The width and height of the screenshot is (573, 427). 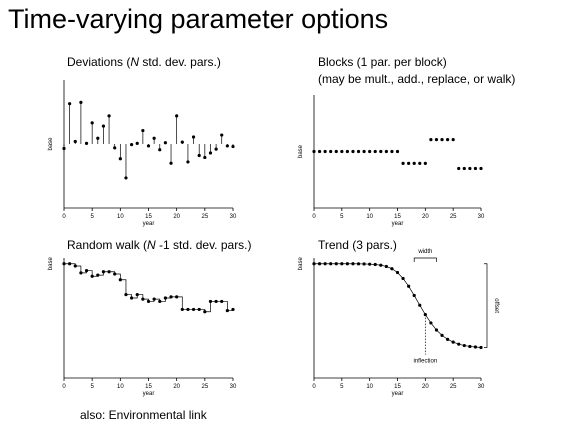 I want to click on blocks-x-tick-label: 25, so click(x=453, y=217).